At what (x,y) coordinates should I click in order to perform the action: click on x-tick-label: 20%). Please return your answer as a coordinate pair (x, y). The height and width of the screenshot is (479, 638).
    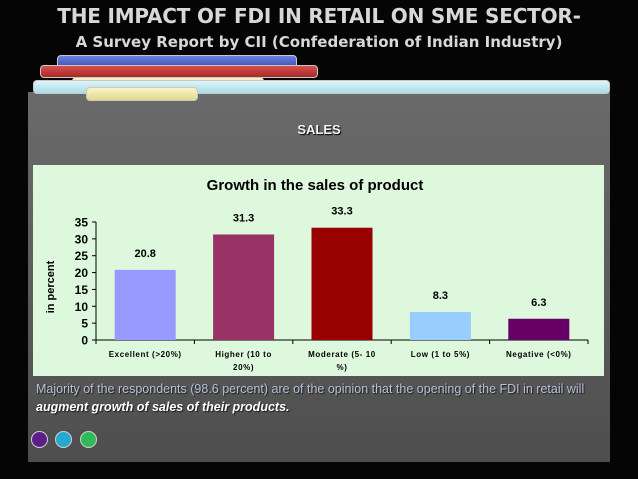
    Looking at the image, I should click on (243, 367).